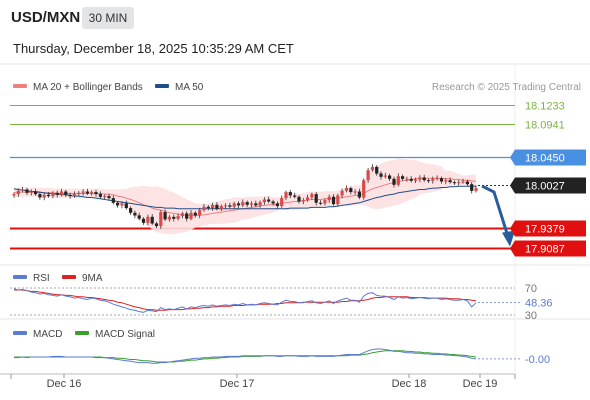 The height and width of the screenshot is (400, 590). I want to click on x-tick-label-1: Dec 17, so click(237, 384).